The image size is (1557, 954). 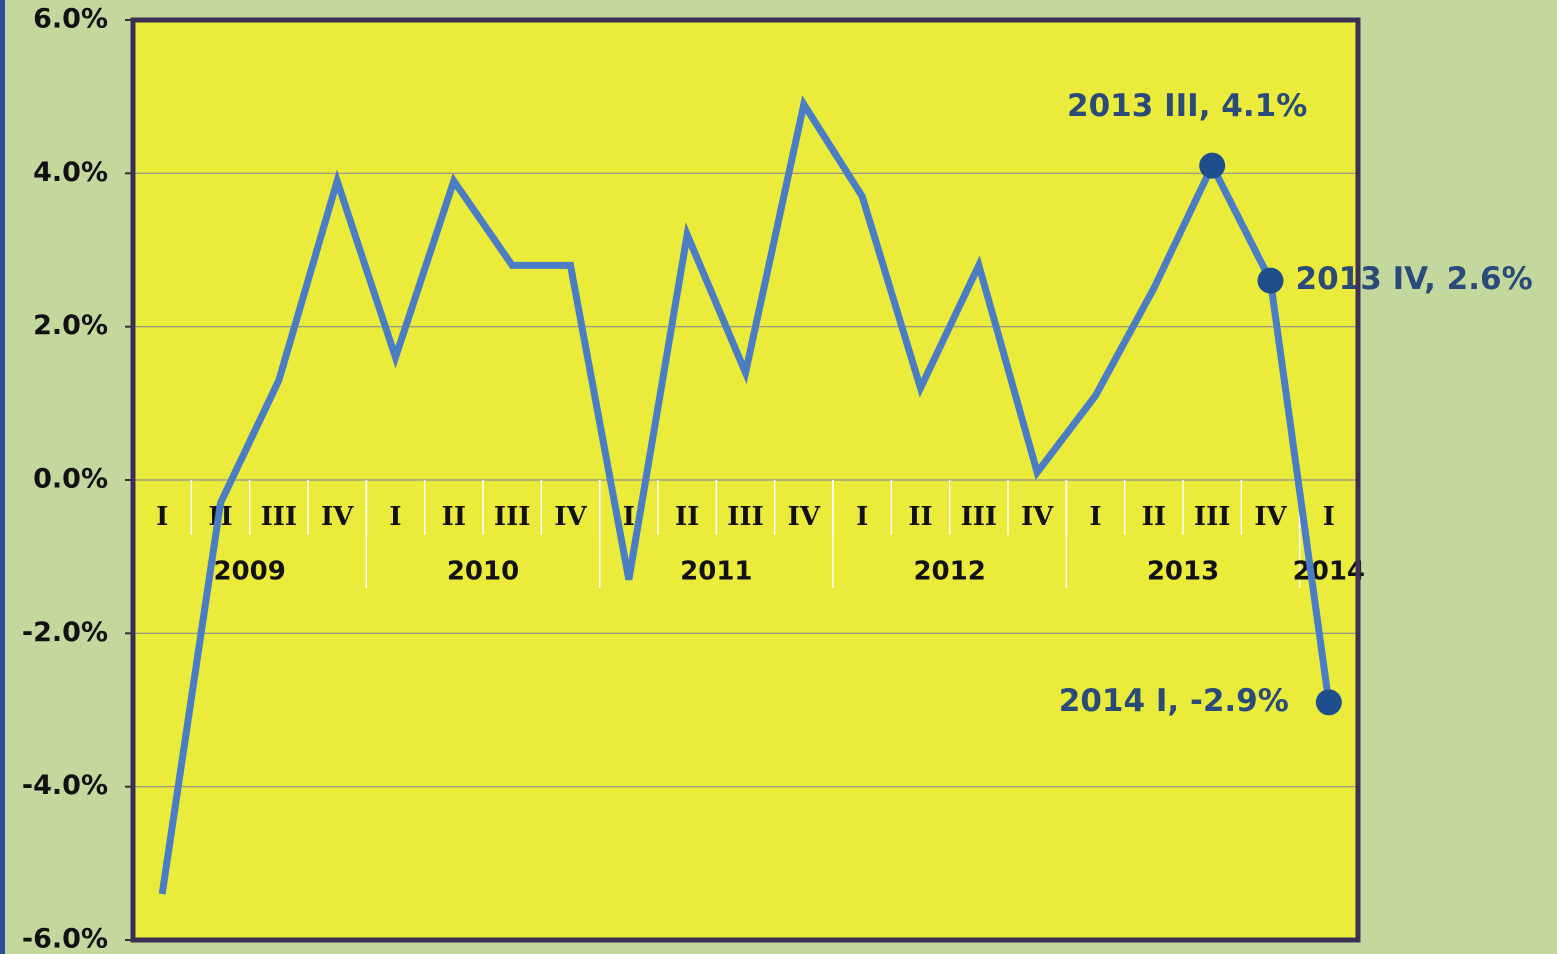 I want to click on y-tick-label: 0.0%, so click(x=70, y=479).